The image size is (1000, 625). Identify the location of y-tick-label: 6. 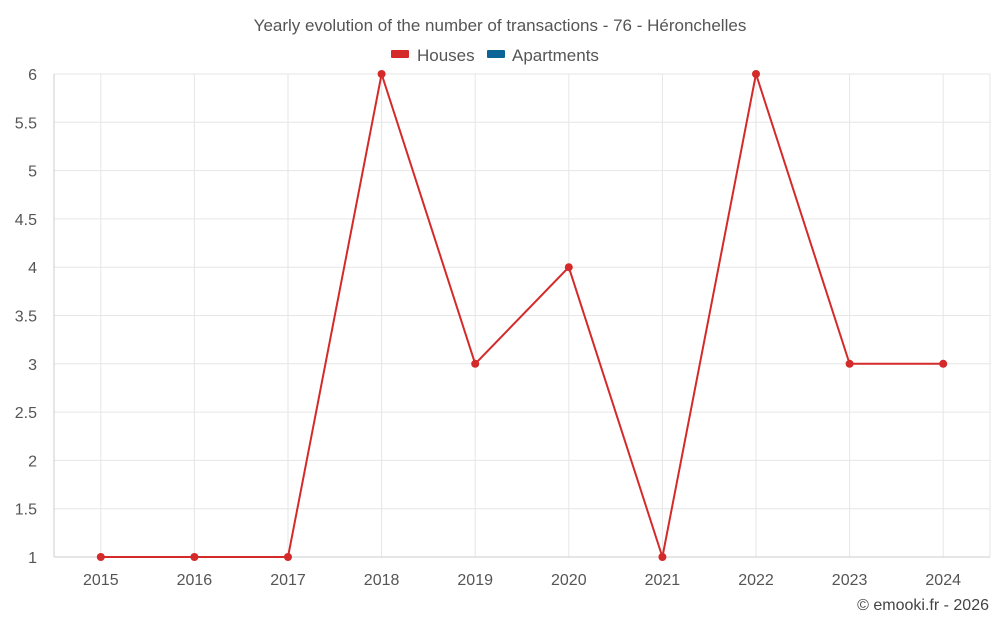
(32, 75).